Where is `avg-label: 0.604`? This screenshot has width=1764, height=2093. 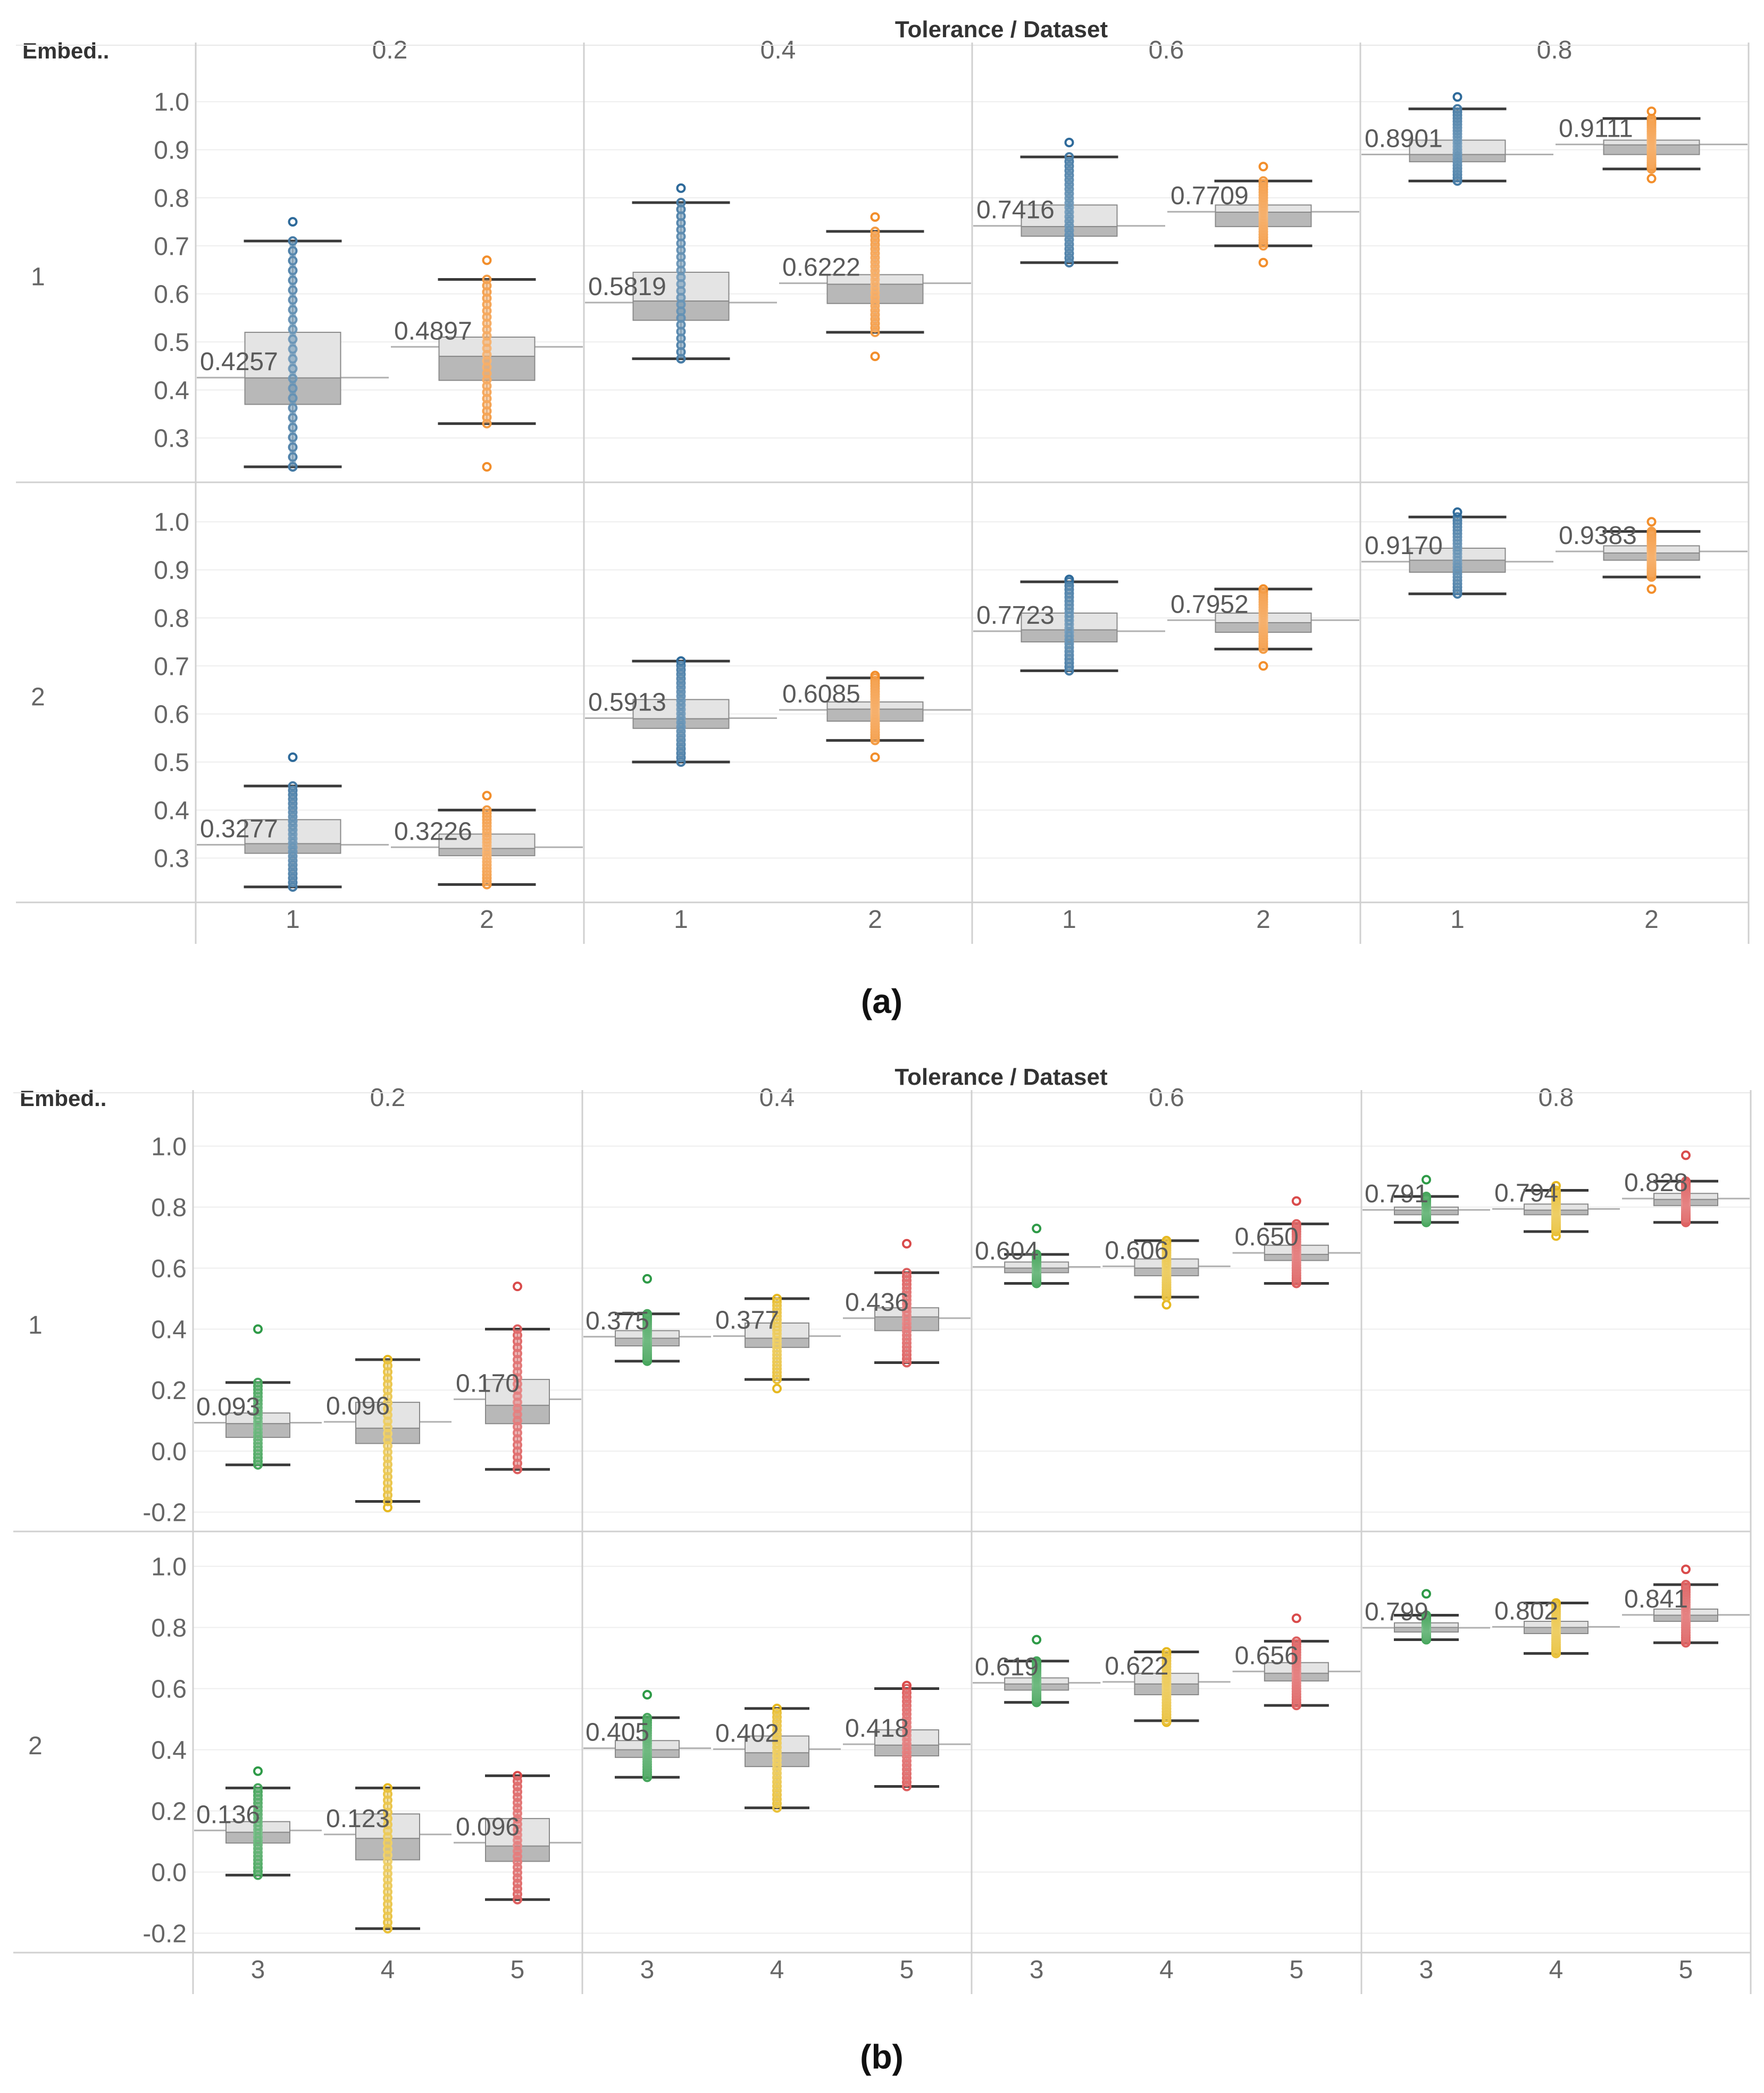 avg-label: 0.604 is located at coordinates (1007, 1251).